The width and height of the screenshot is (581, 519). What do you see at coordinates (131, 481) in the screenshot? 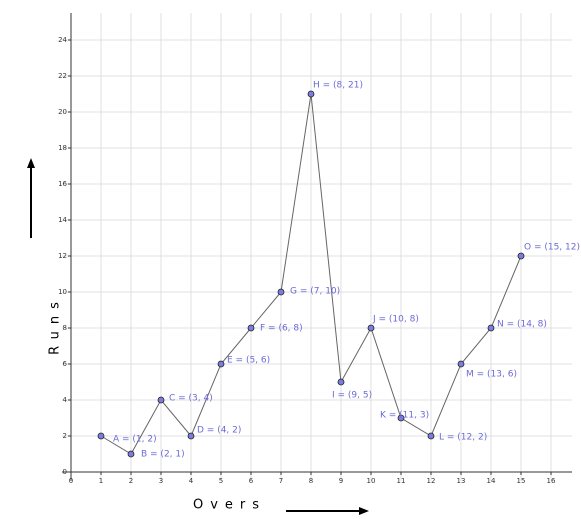
I see `x-tick-label: 2` at bounding box center [131, 481].